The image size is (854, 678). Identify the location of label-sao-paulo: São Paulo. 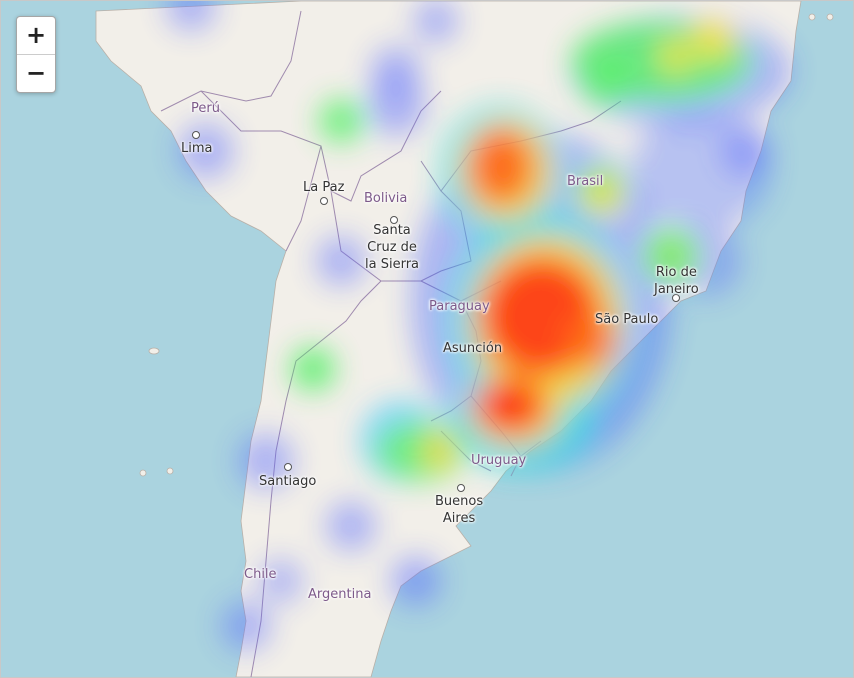
(627, 319).